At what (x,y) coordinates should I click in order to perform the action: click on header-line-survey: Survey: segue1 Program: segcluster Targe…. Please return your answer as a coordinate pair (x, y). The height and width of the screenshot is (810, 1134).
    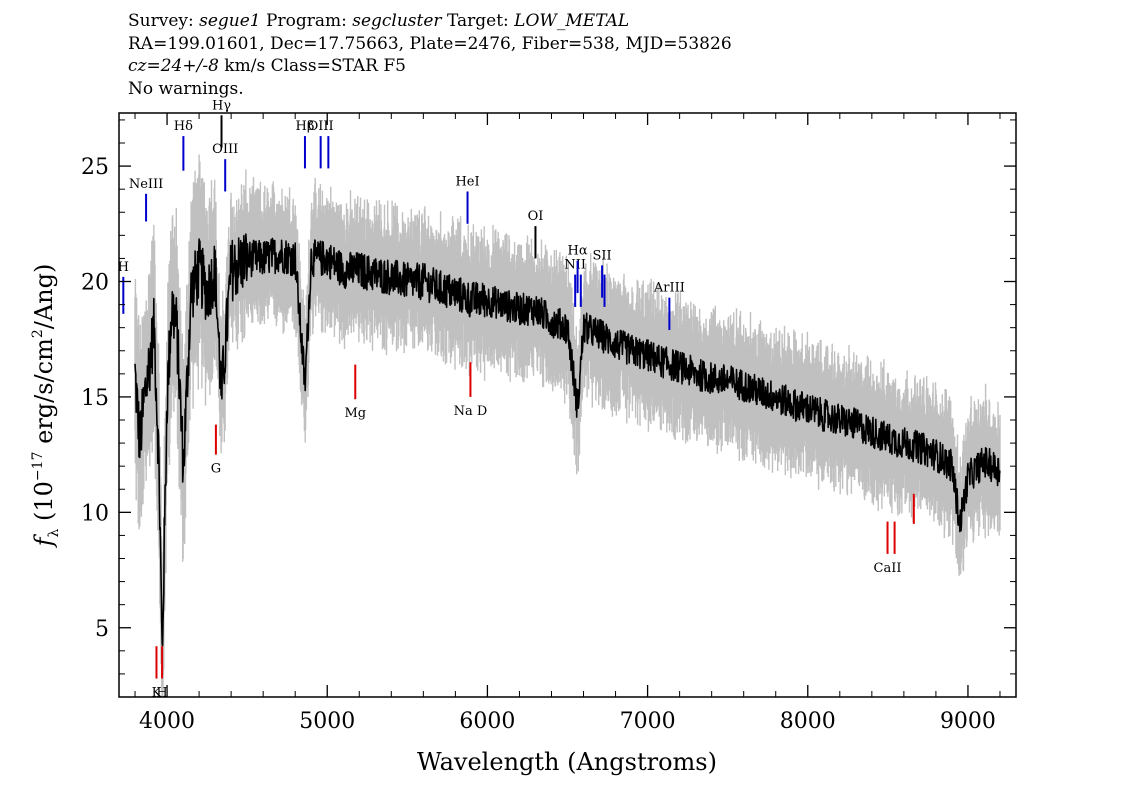
    Looking at the image, I should click on (430, 21).